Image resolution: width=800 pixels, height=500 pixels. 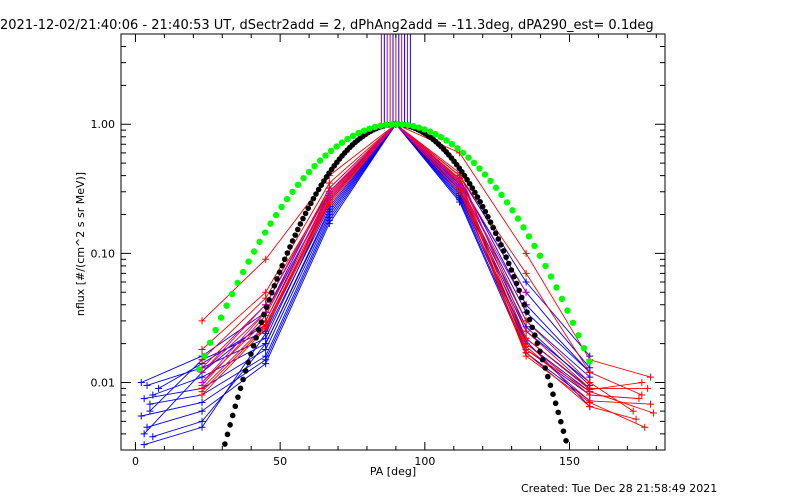 What do you see at coordinates (569, 461) in the screenshot?
I see `x-tick-label-150: 150` at bounding box center [569, 461].